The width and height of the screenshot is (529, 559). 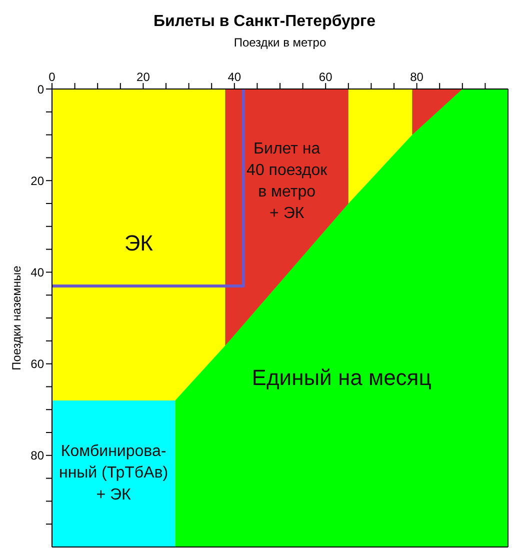 I want to click on y-tick-label: 0, so click(x=40, y=89).